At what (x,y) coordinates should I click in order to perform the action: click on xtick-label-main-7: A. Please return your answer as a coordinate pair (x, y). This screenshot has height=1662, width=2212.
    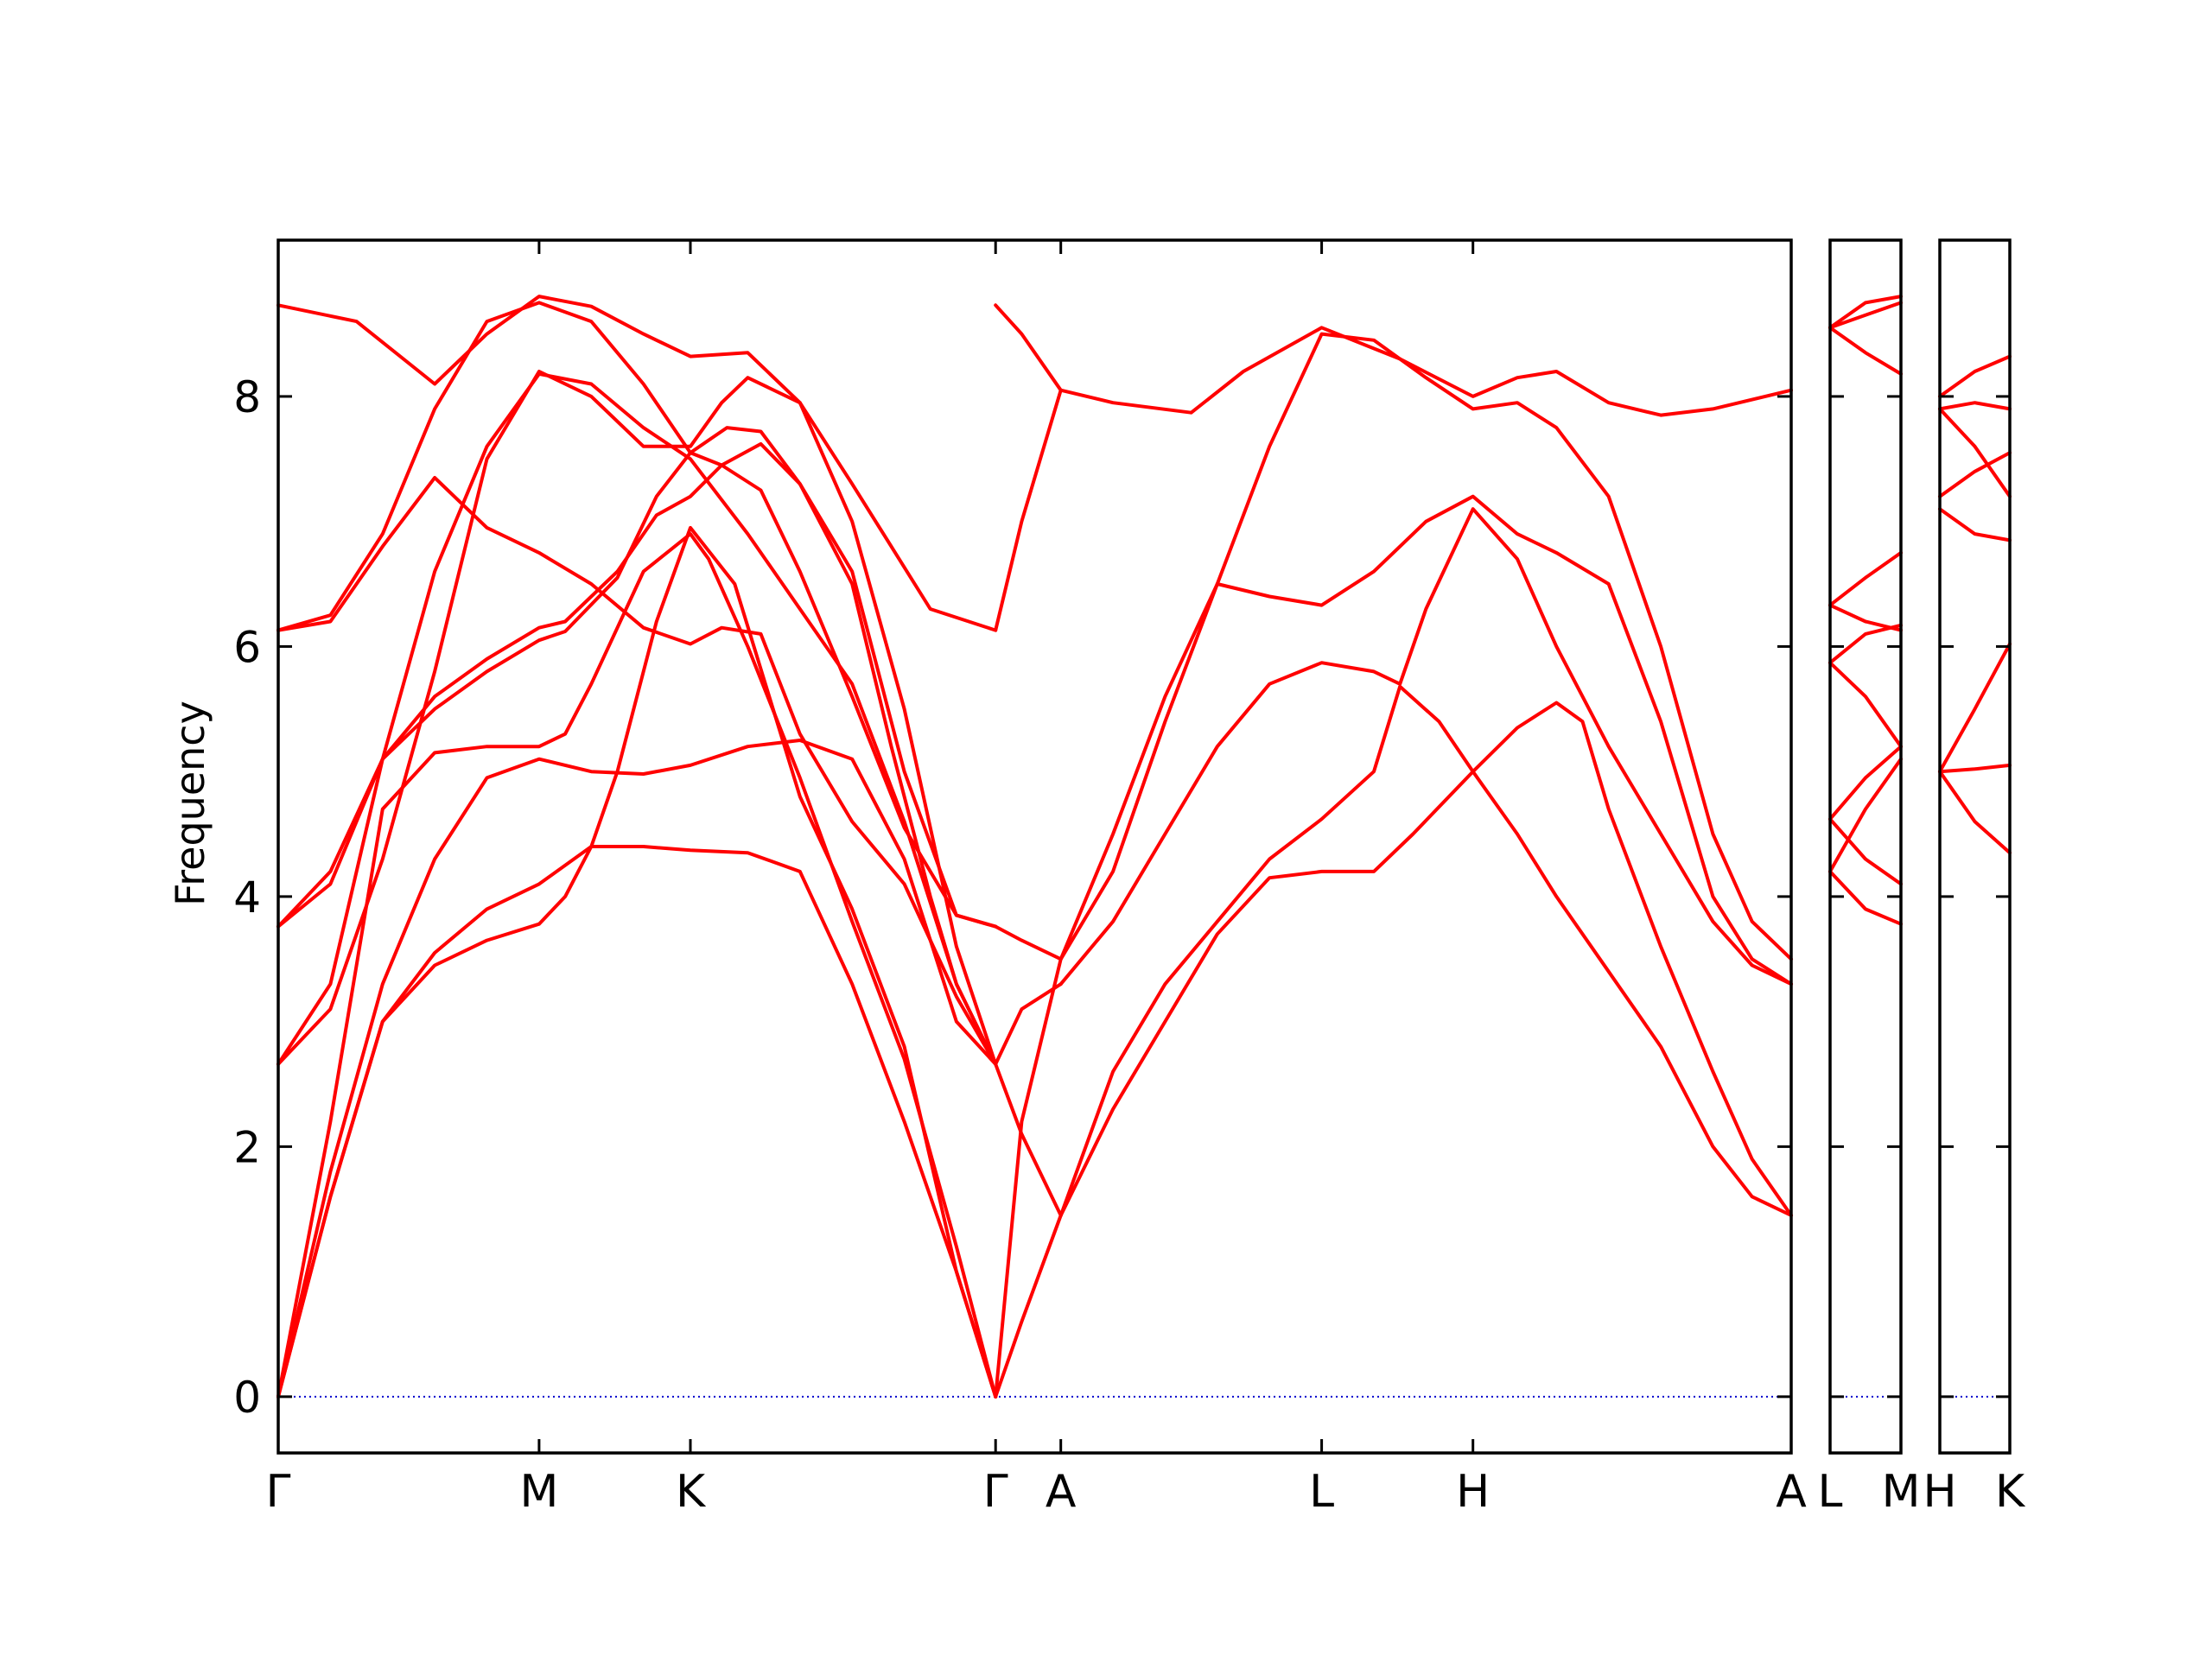
    Looking at the image, I should click on (1792, 1492).